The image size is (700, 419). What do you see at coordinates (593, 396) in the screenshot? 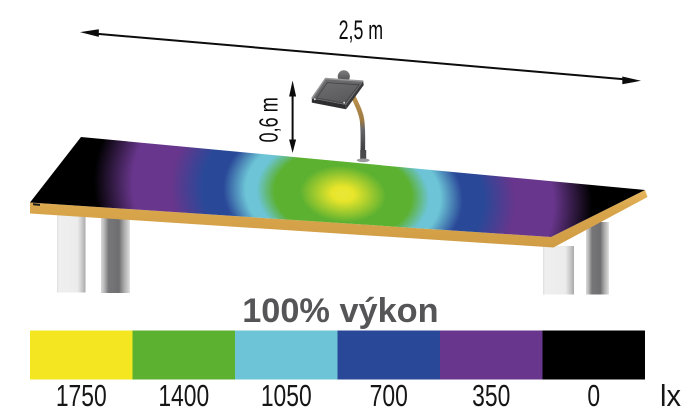
I see `svg-text: 0` at bounding box center [593, 396].